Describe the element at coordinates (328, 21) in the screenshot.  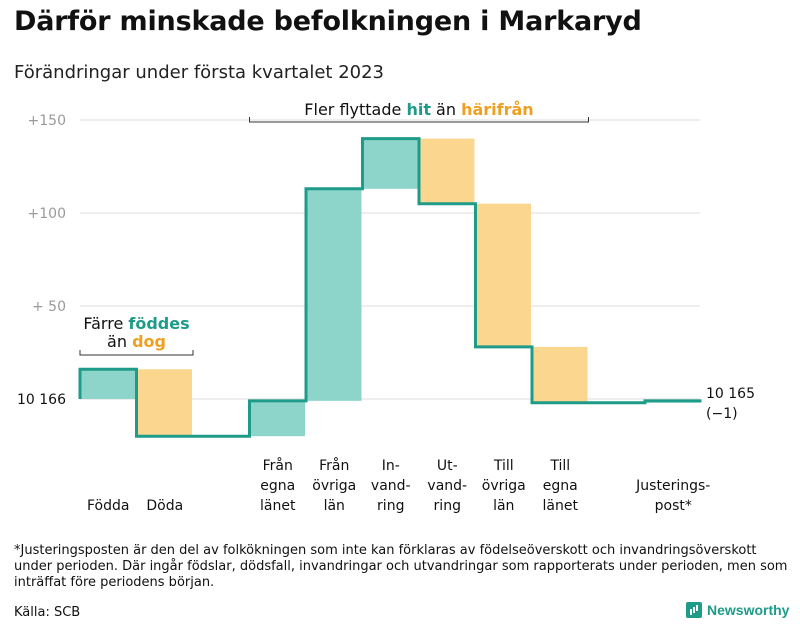
I see `page-title: Därför minskade befolkningen i Markaryd` at that location.